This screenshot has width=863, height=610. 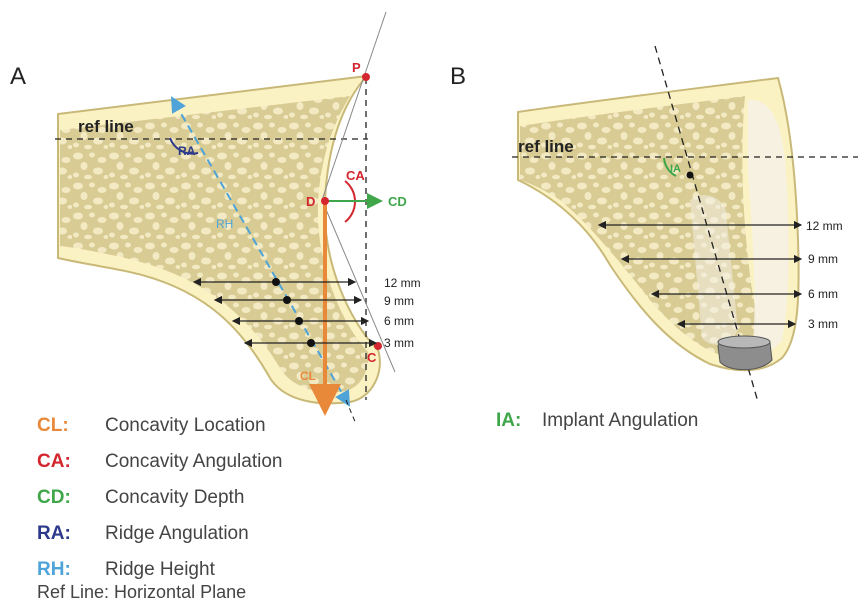 I want to click on width-label-12mm-b: 12 mm, so click(x=824, y=226).